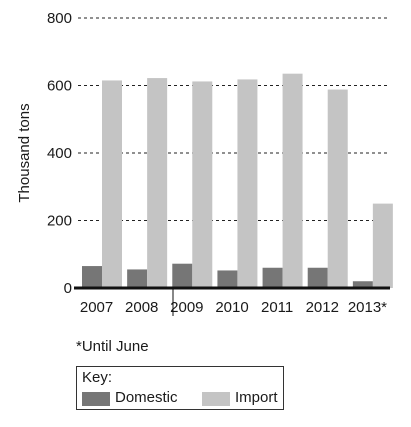 This screenshot has height=427, width=411. Describe the element at coordinates (97, 377) in the screenshot. I see `legend-title: Key:` at that location.